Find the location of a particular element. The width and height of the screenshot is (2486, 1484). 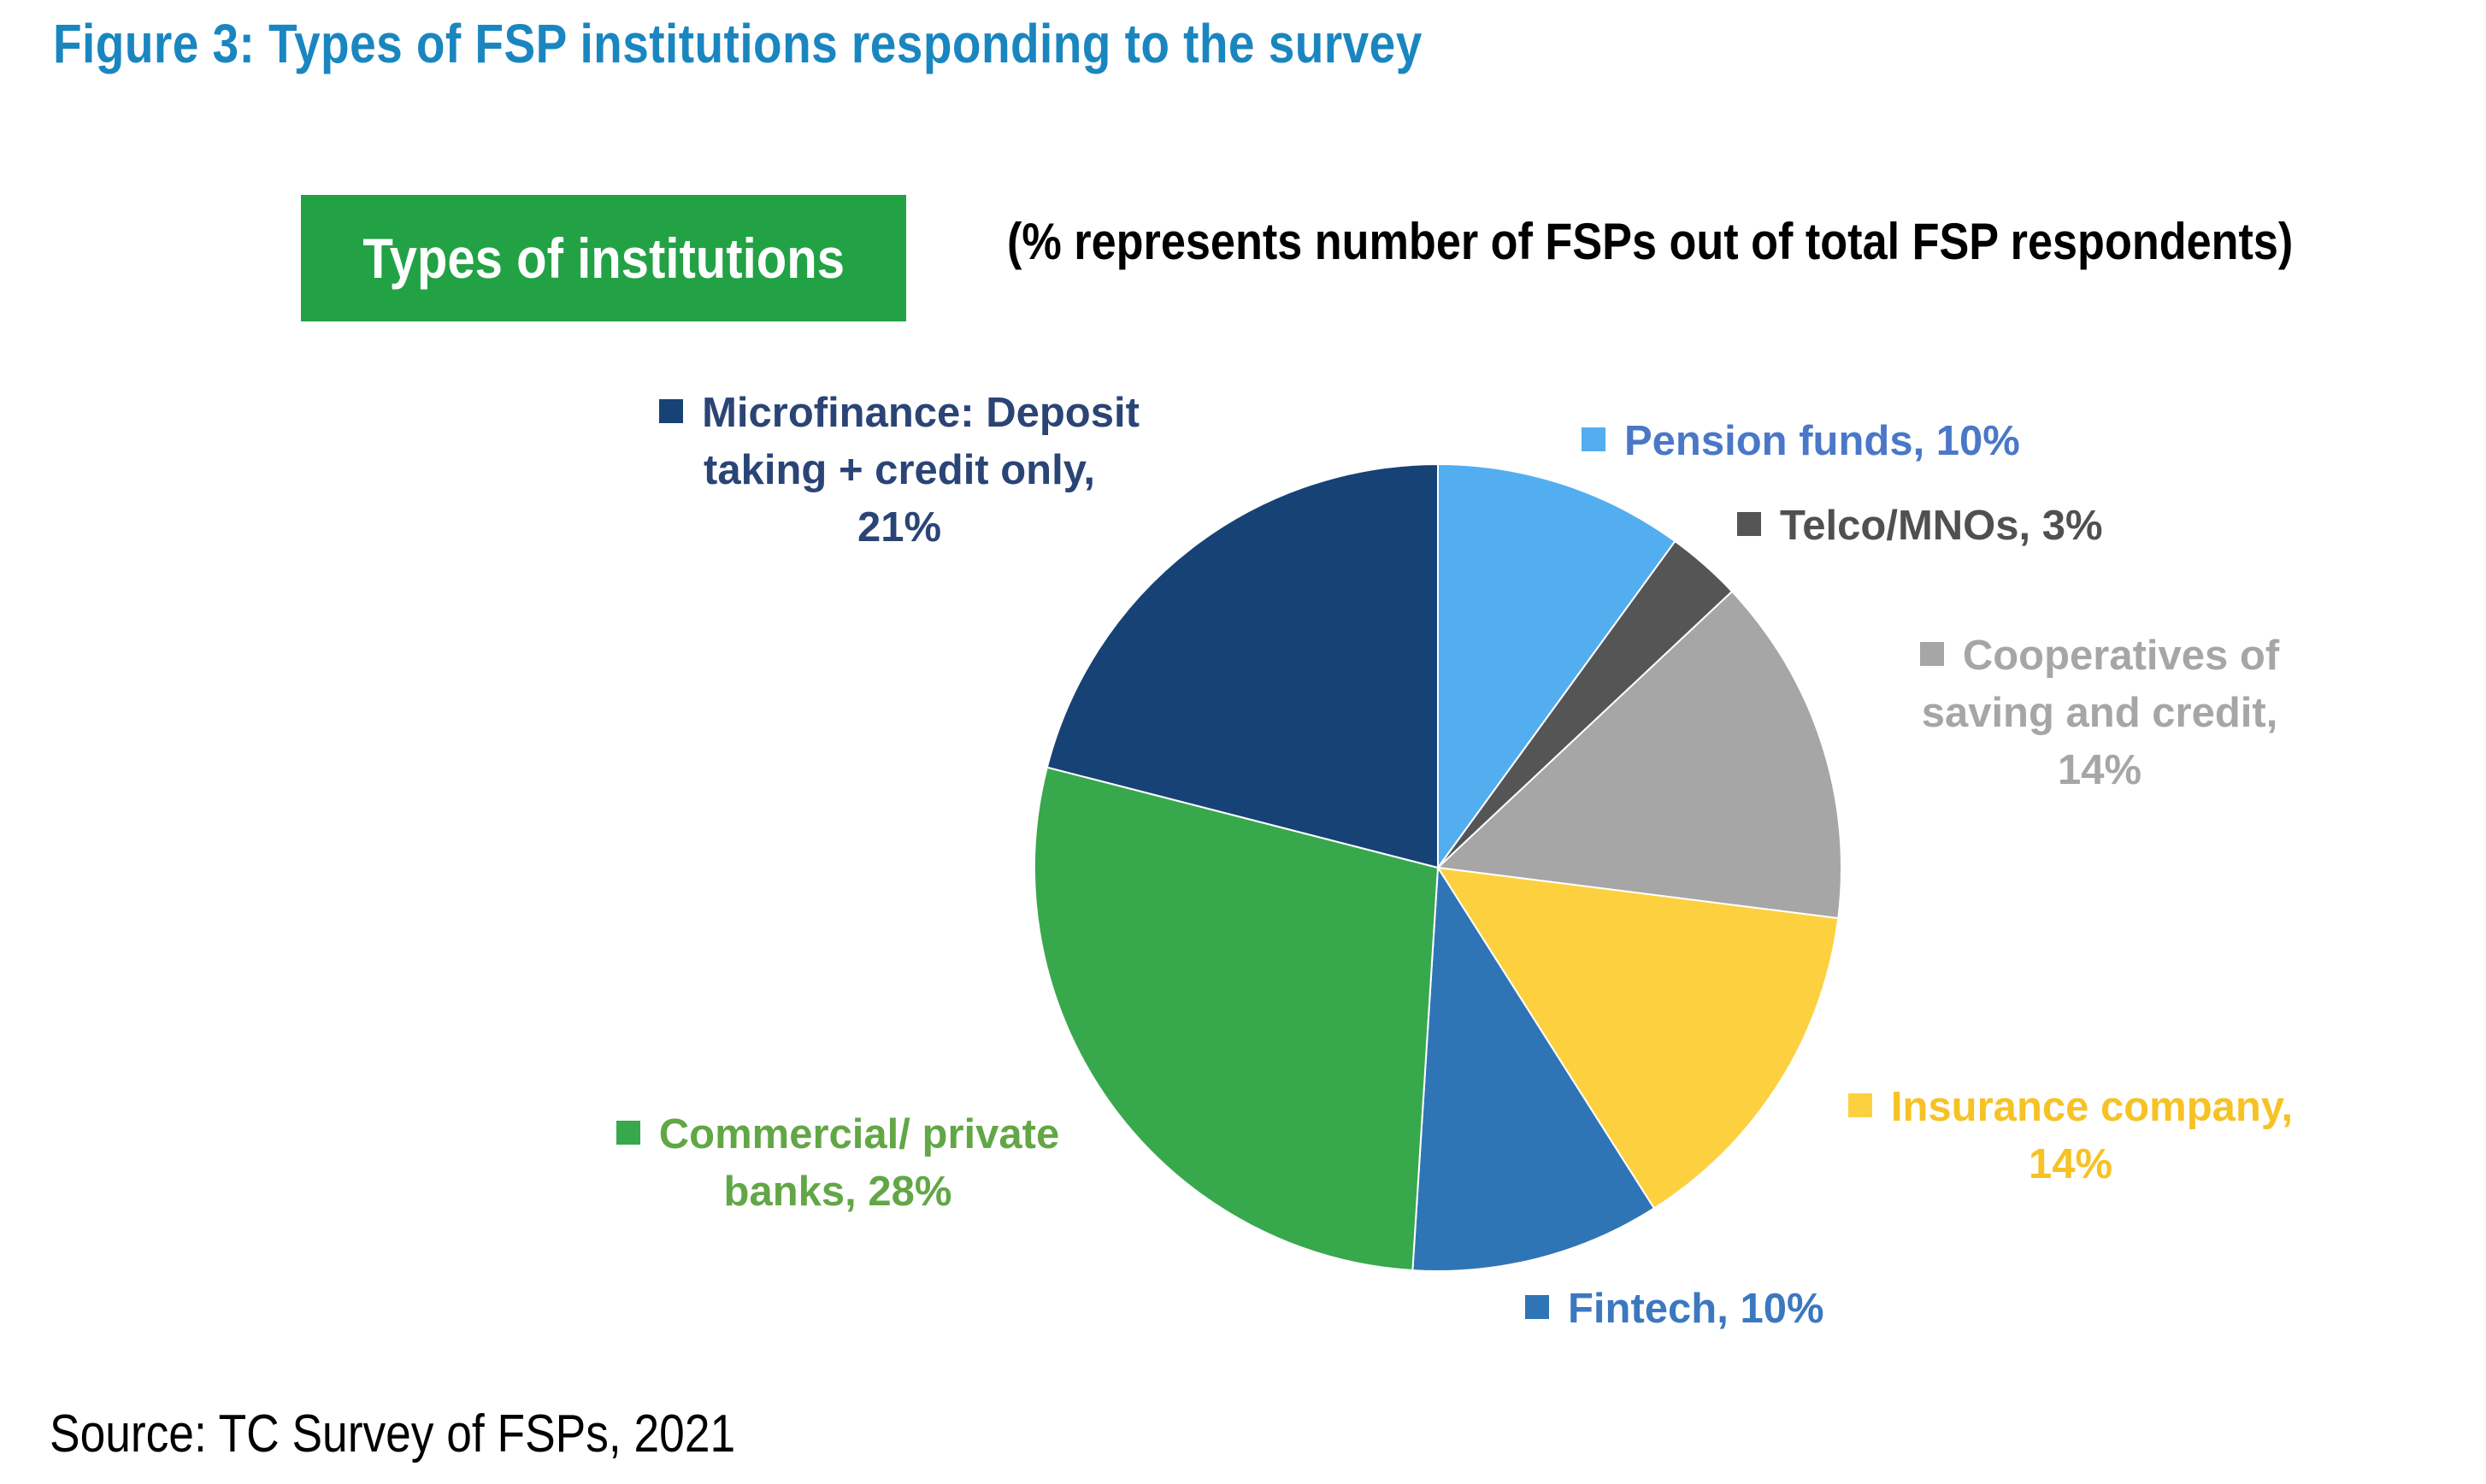

badge-label: Types of institutions is located at coordinates (603, 258).